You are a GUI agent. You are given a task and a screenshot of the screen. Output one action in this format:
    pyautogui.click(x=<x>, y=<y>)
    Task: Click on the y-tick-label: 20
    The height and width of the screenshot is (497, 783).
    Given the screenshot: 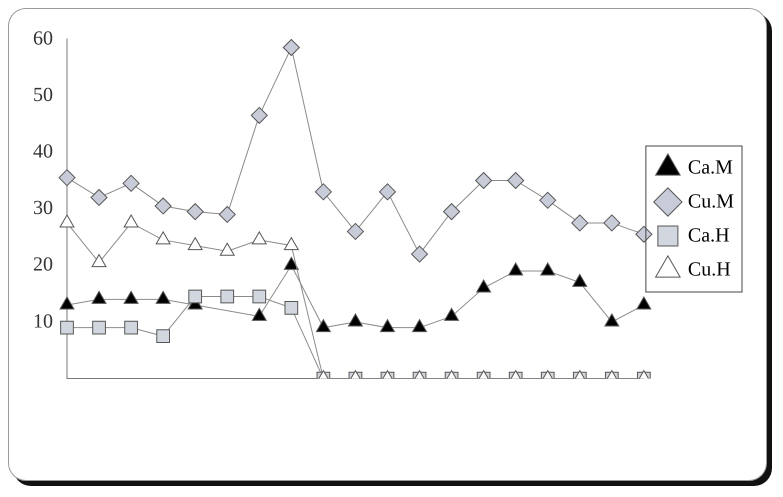 What is the action you would take?
    pyautogui.click(x=43, y=265)
    